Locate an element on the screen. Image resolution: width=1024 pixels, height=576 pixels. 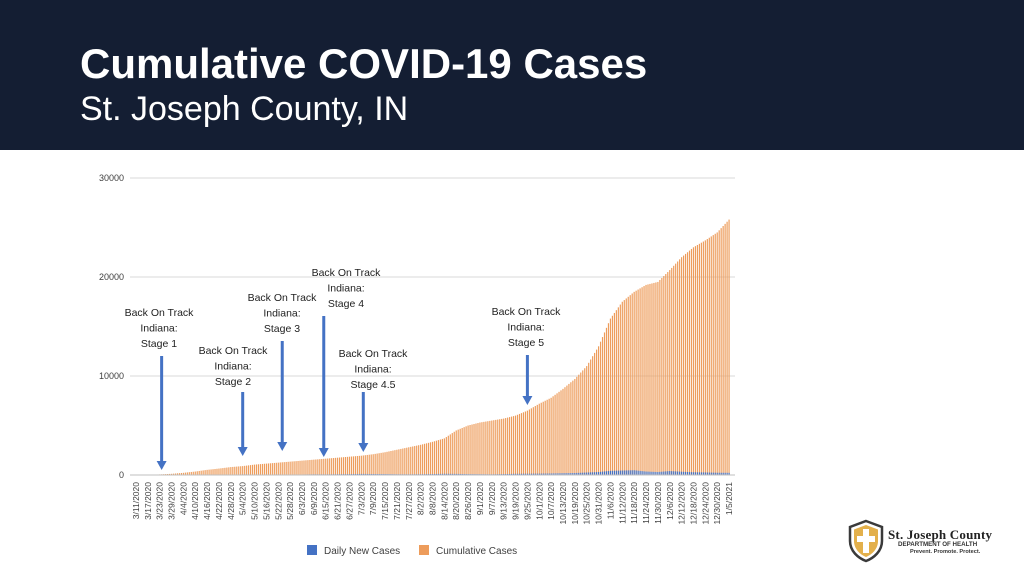
x-tick-label: 8/20/2020 is located at coordinates (456, 501).